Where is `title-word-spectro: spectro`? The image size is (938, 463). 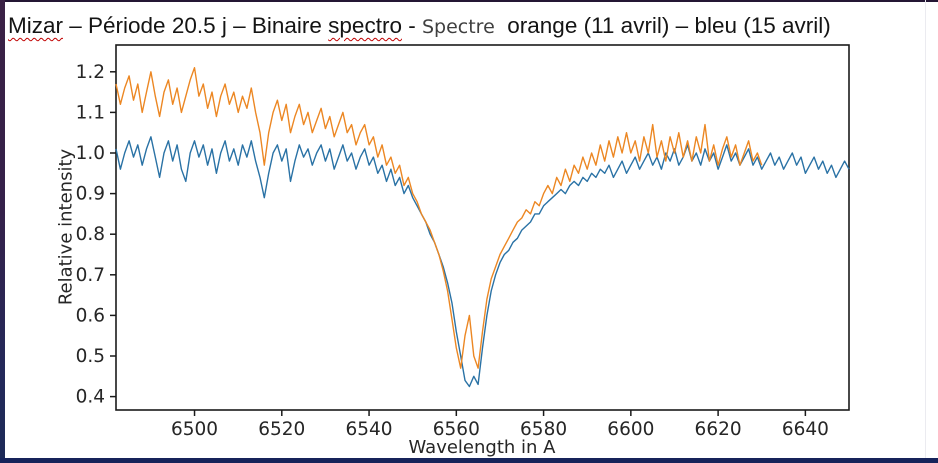 title-word-spectro: spectro is located at coordinates (365, 25).